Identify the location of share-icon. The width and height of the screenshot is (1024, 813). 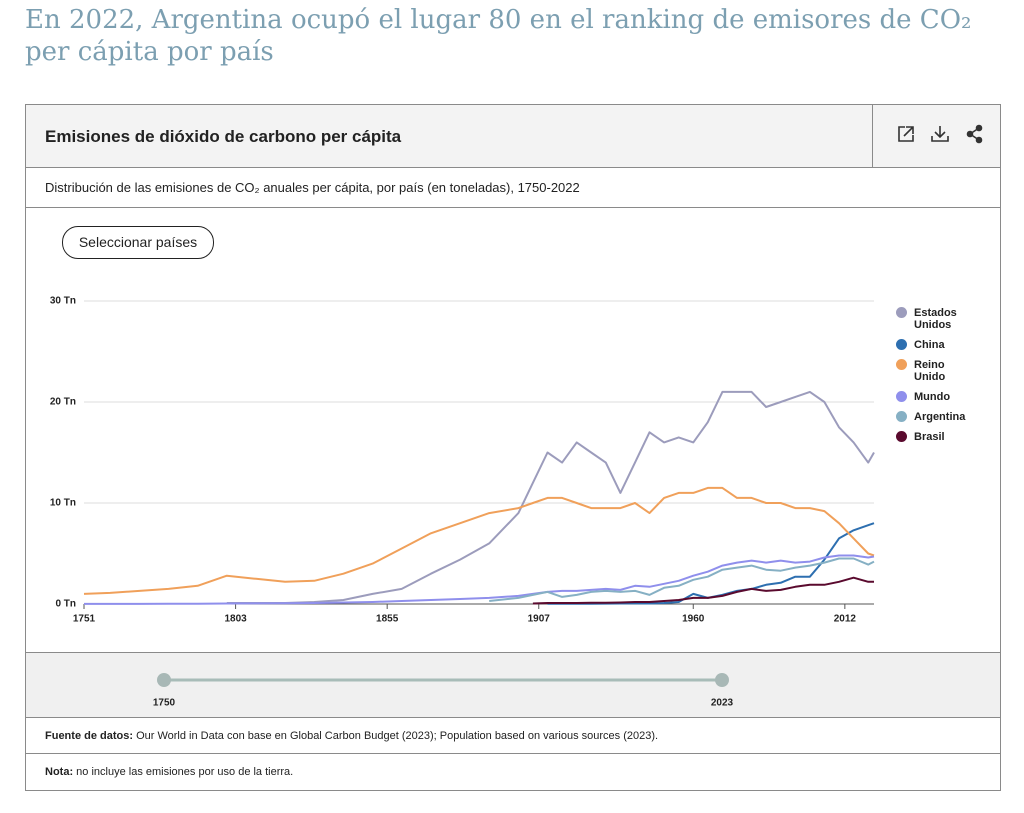
(974, 134).